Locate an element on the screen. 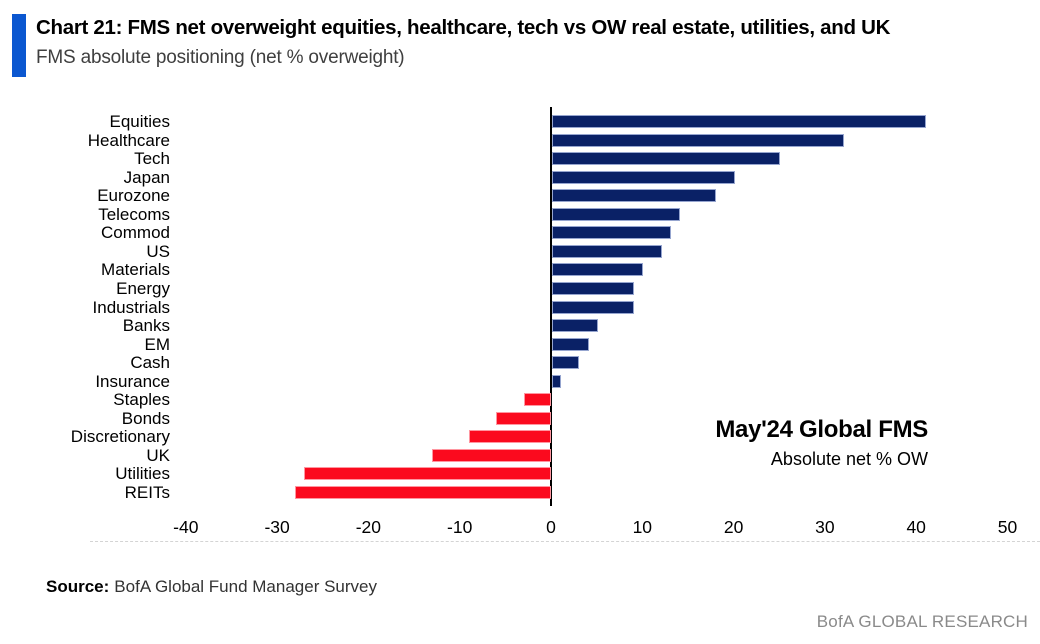 This screenshot has width=1040, height=644. category-label-insurance: Insurance is located at coordinates (132, 381).